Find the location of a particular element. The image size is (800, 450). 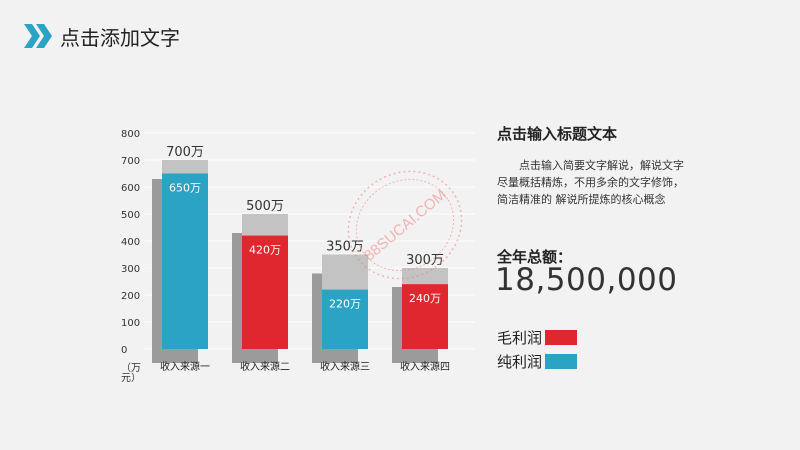

data-label-net: 420万 is located at coordinates (265, 250).